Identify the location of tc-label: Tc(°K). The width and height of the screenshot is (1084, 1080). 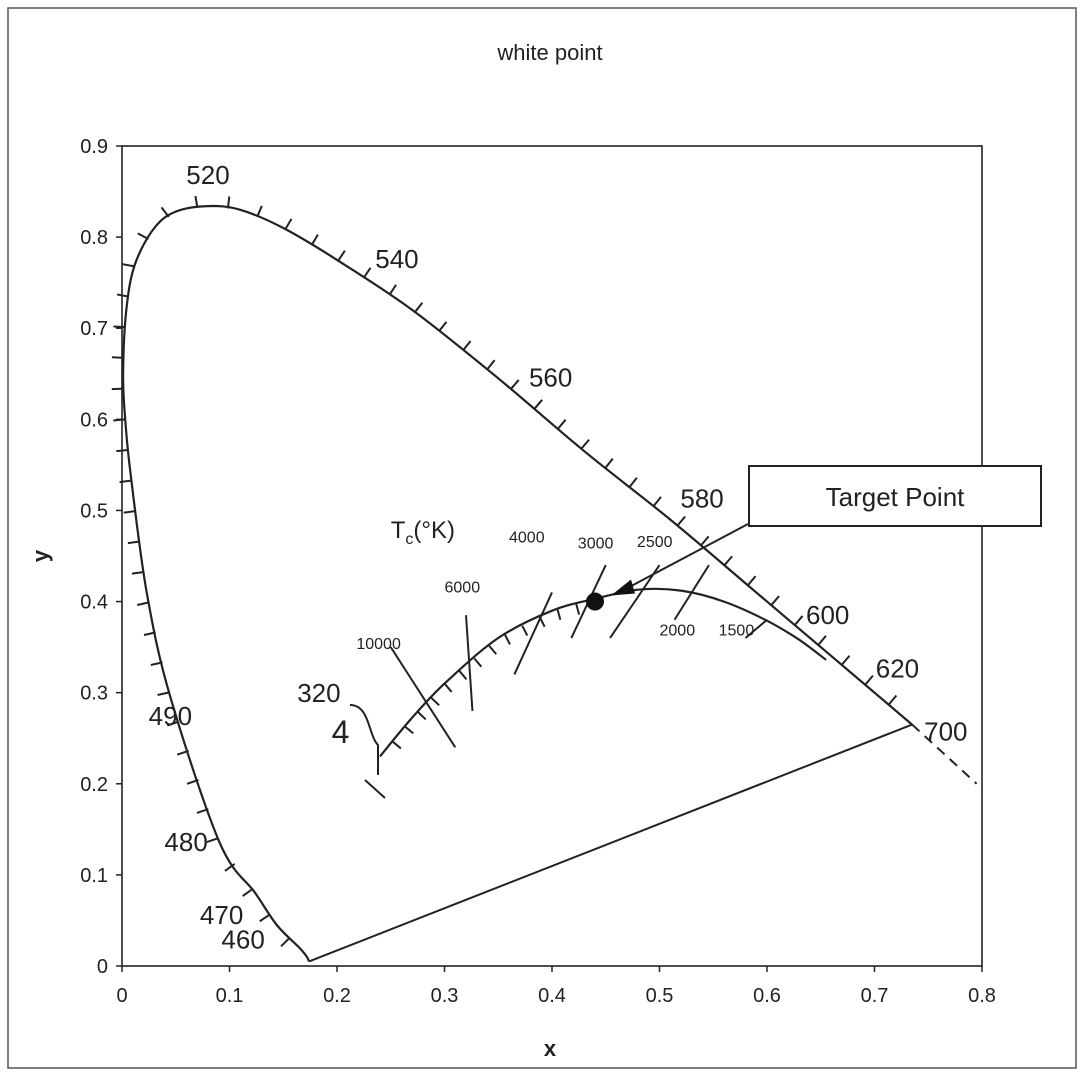
(423, 532).